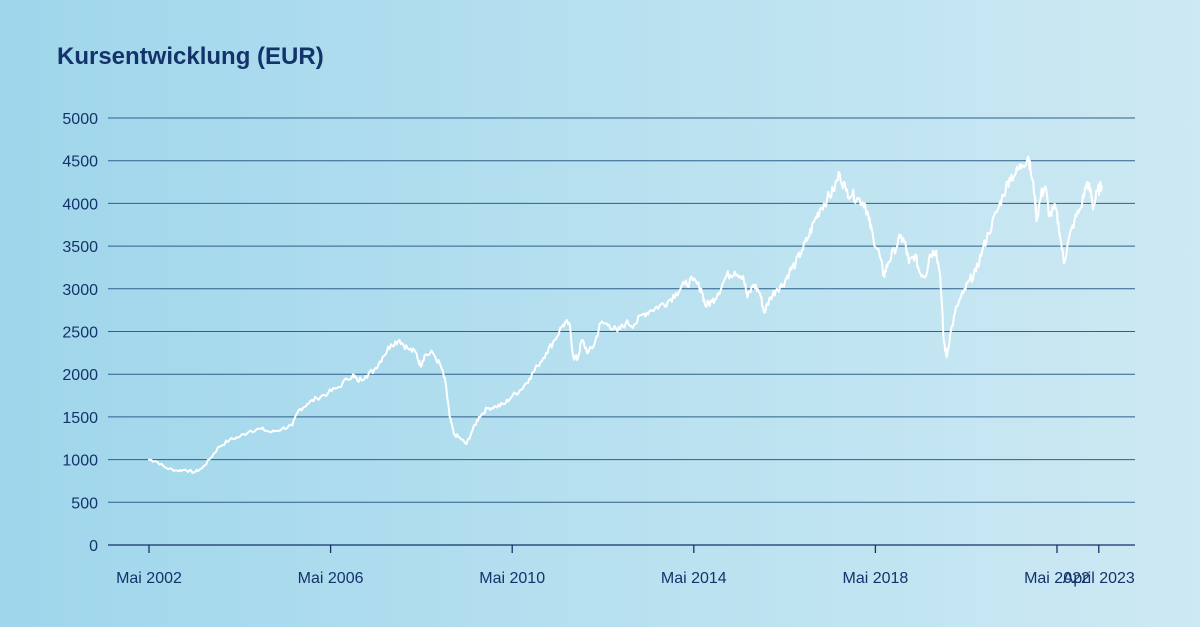  Describe the element at coordinates (190, 56) in the screenshot. I see `chart-title: Kursentwicklung (EUR)` at that location.